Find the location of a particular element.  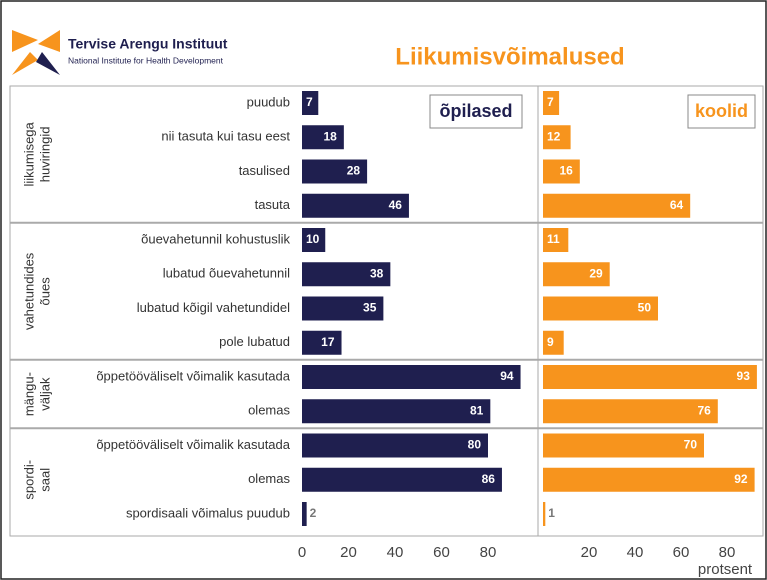

value-label: 2 is located at coordinates (313, 513).